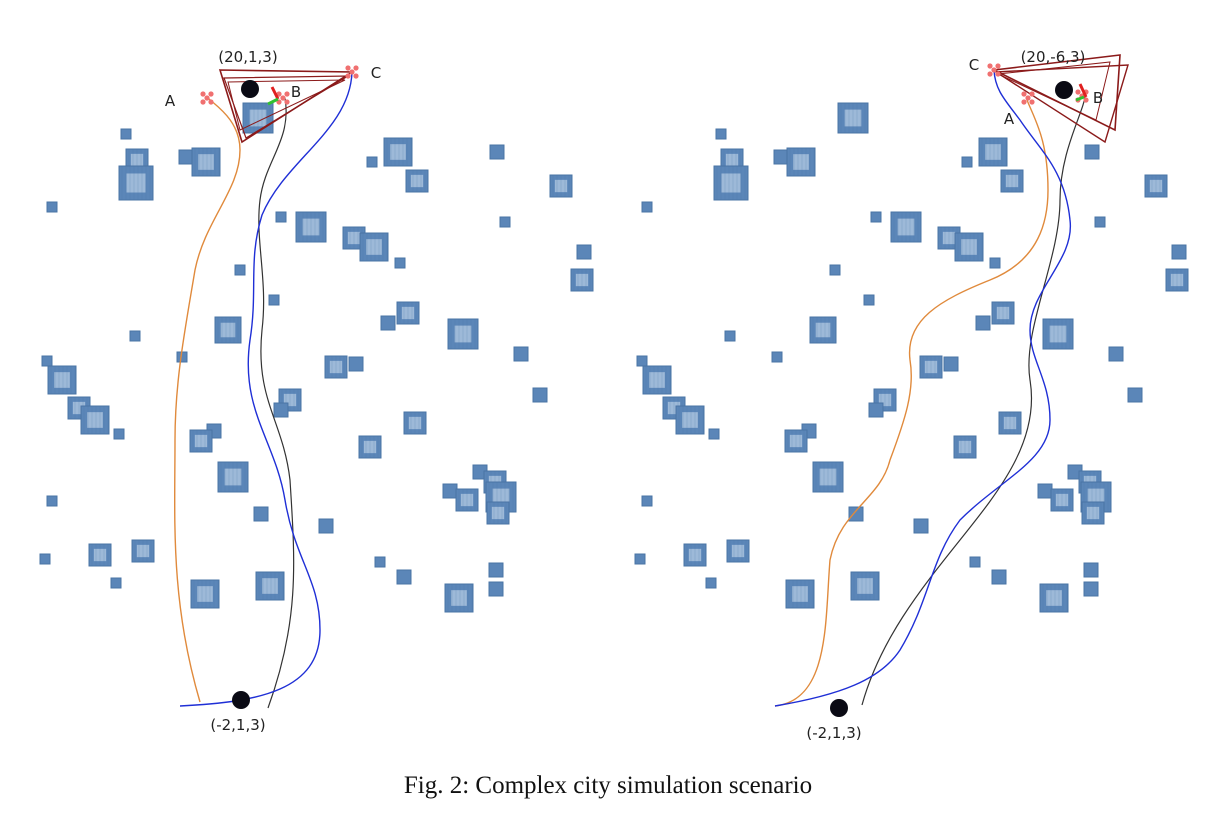 The height and width of the screenshot is (820, 1216). Describe the element at coordinates (241, 700) in the screenshot. I see `uav-start-icon` at that location.